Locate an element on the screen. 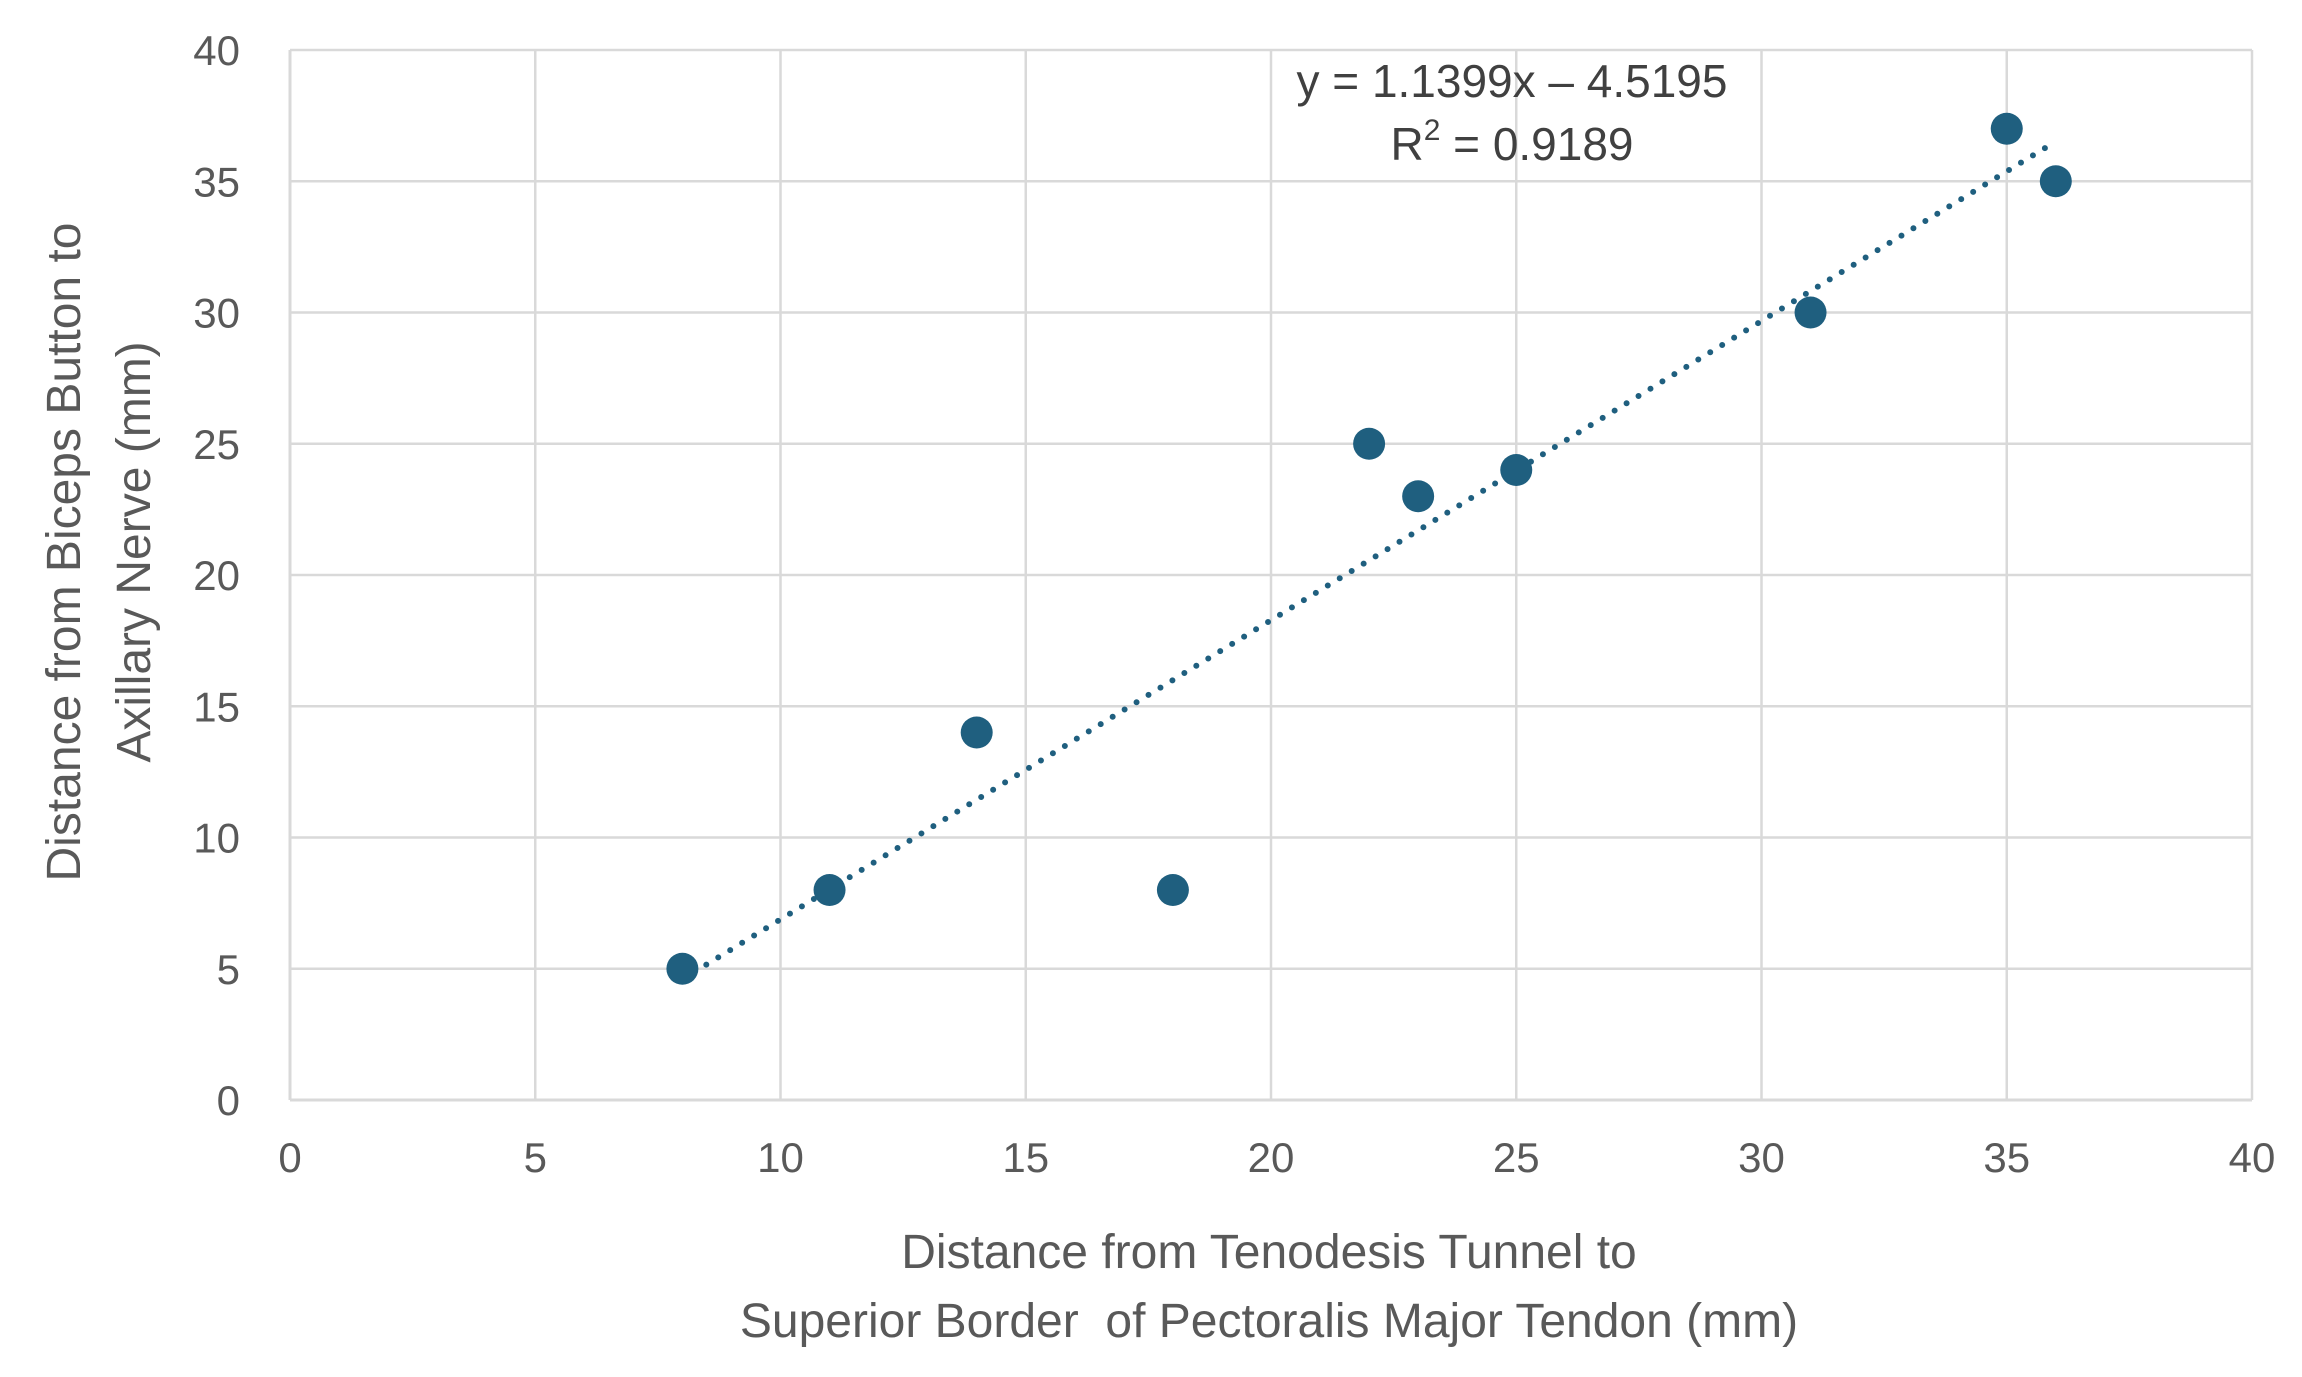  x-tick-label: 10 is located at coordinates (780, 1157).